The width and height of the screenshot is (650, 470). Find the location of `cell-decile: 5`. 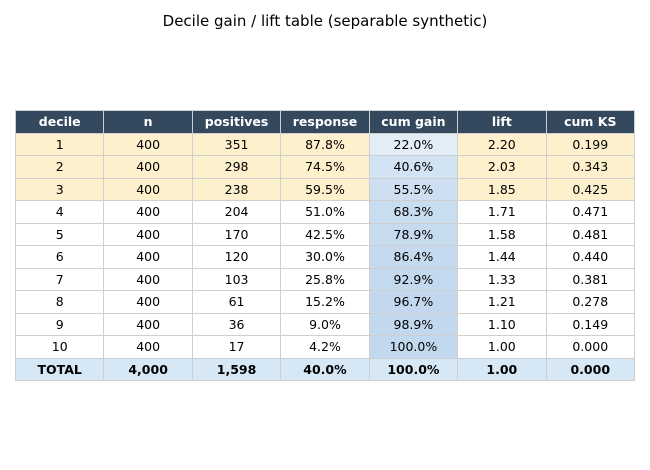

cell-decile: 5 is located at coordinates (59, 234).